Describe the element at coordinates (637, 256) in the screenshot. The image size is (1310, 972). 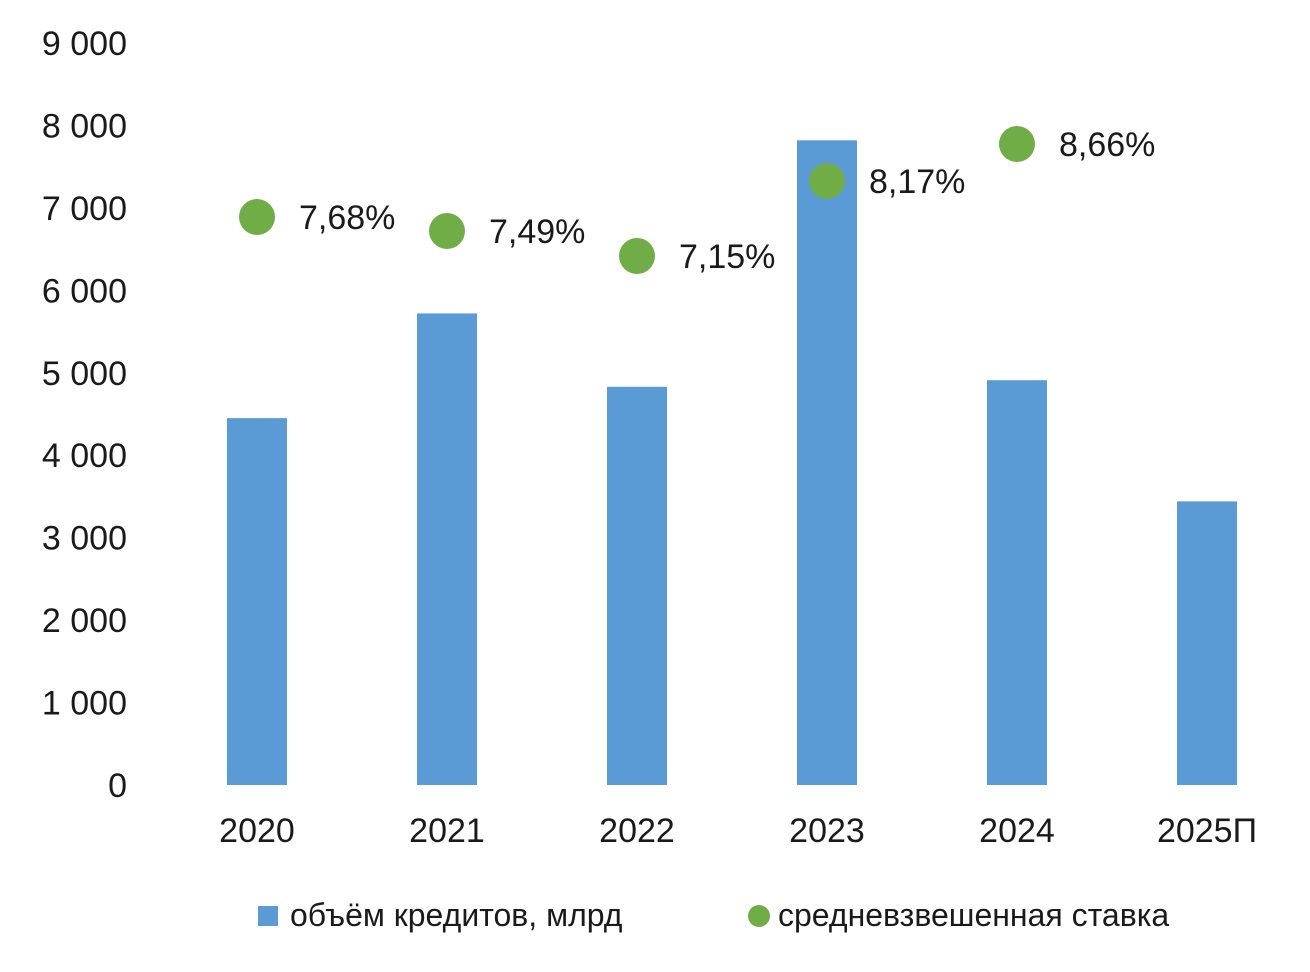
I see `rate-point-2022` at that location.